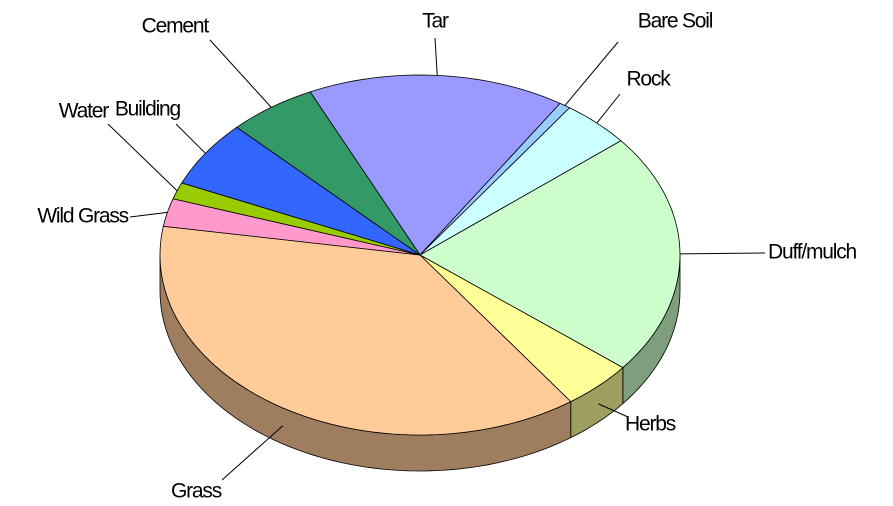  I want to click on slice-label: Wild Grass, so click(82, 216).